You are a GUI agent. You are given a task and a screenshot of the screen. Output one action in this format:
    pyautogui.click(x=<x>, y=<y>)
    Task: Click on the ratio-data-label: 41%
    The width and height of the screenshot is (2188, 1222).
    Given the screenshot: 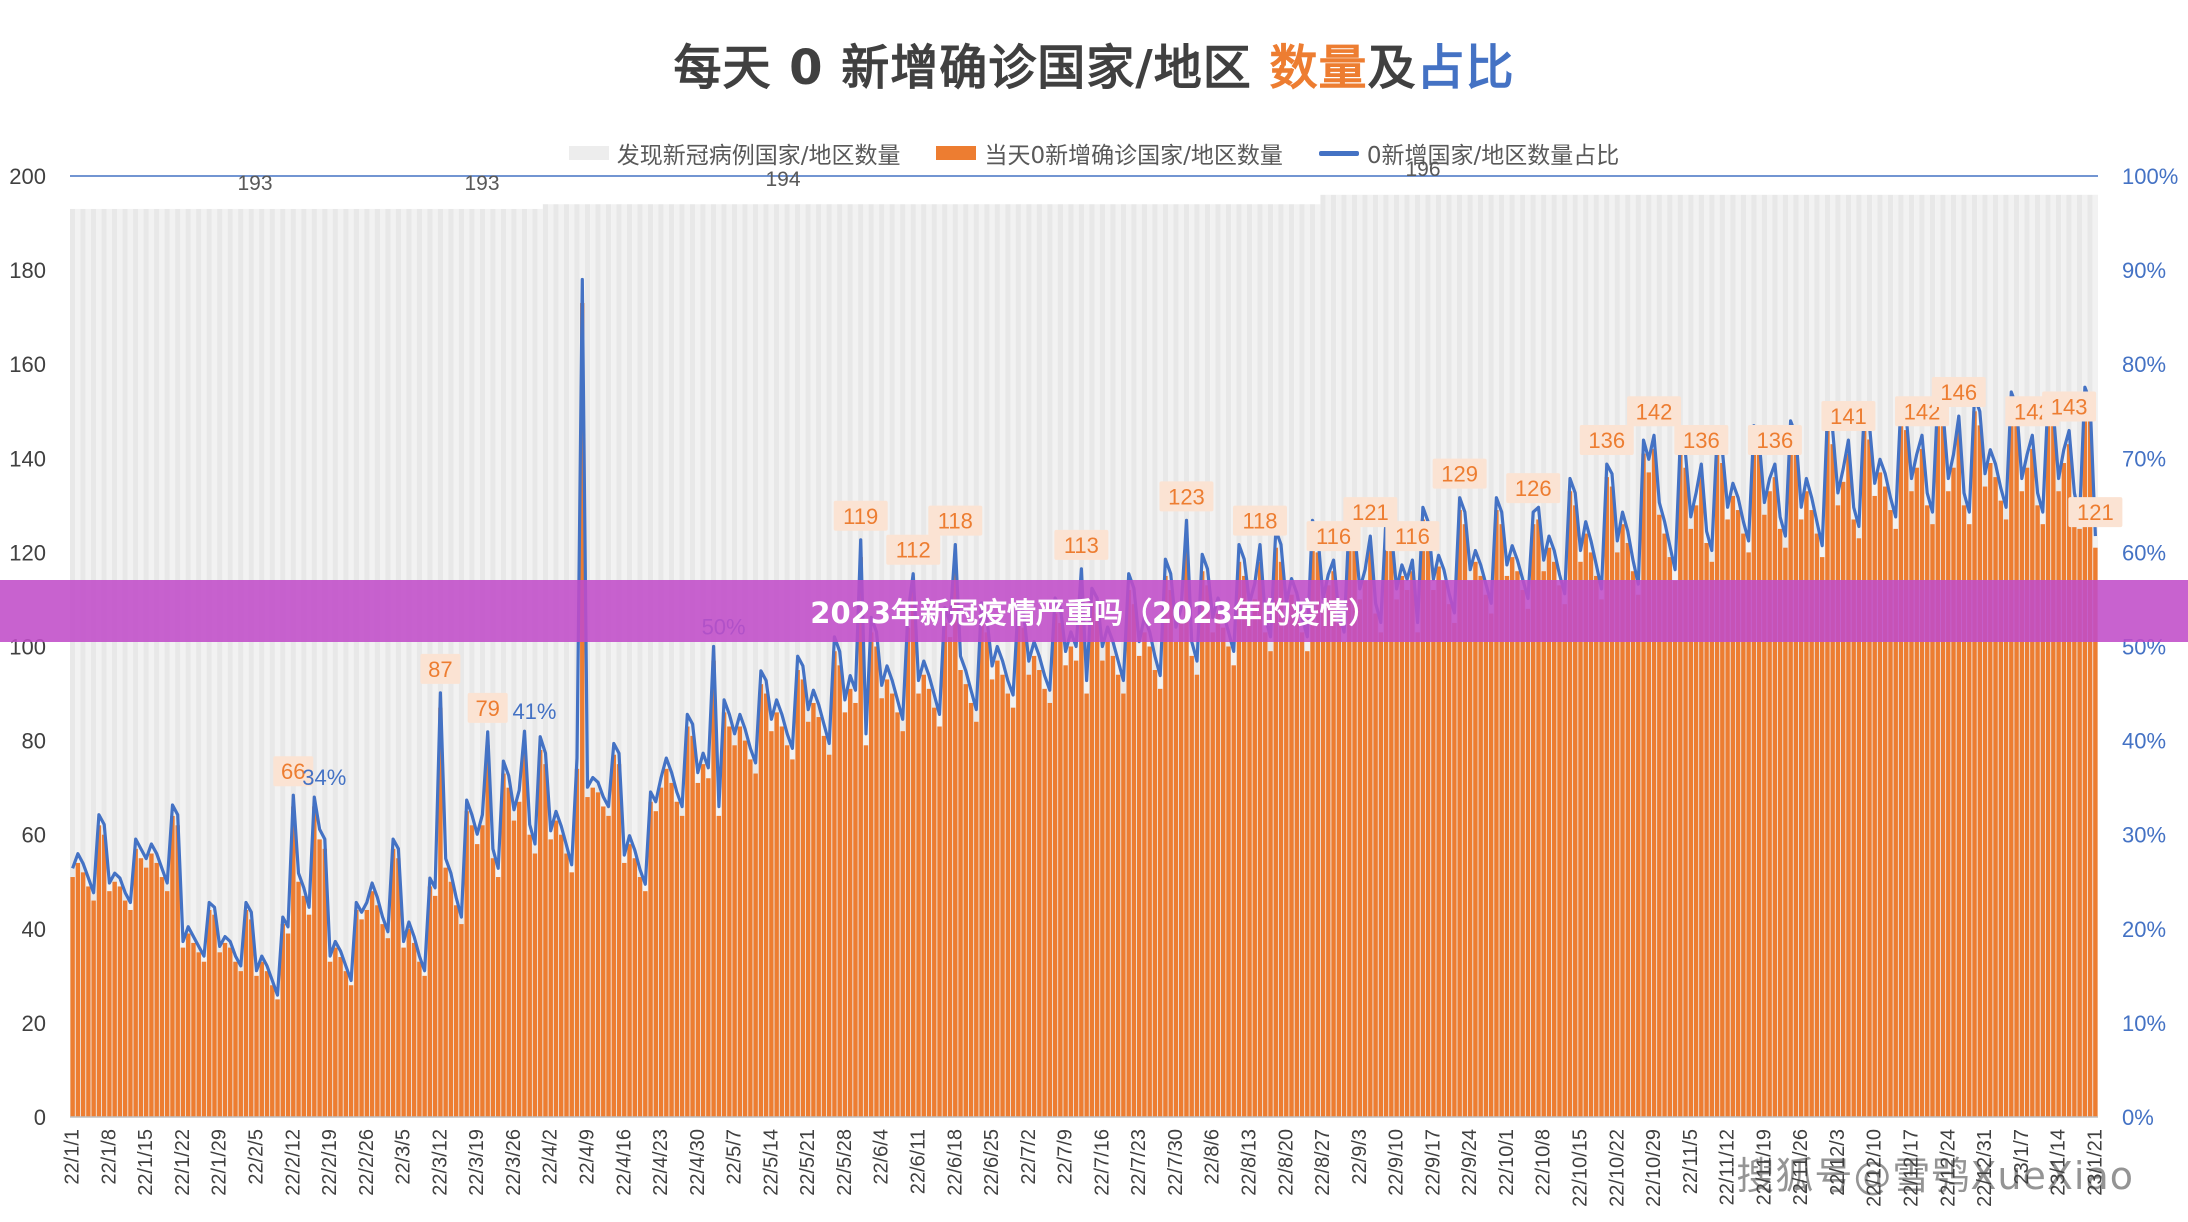 What is the action you would take?
    pyautogui.click(x=534, y=711)
    